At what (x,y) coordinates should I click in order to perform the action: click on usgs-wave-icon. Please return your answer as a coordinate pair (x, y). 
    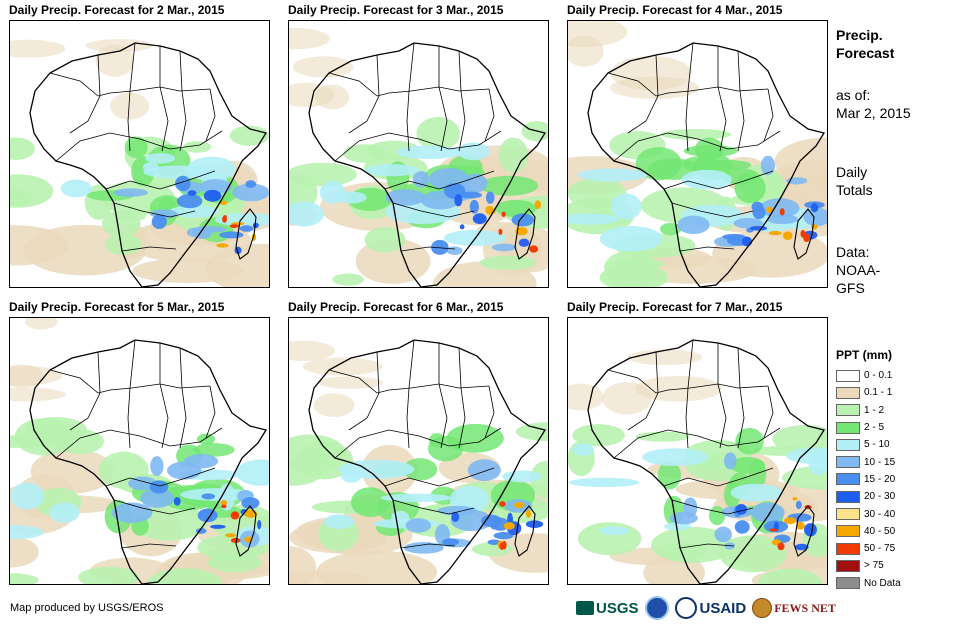
    Looking at the image, I should click on (585, 608).